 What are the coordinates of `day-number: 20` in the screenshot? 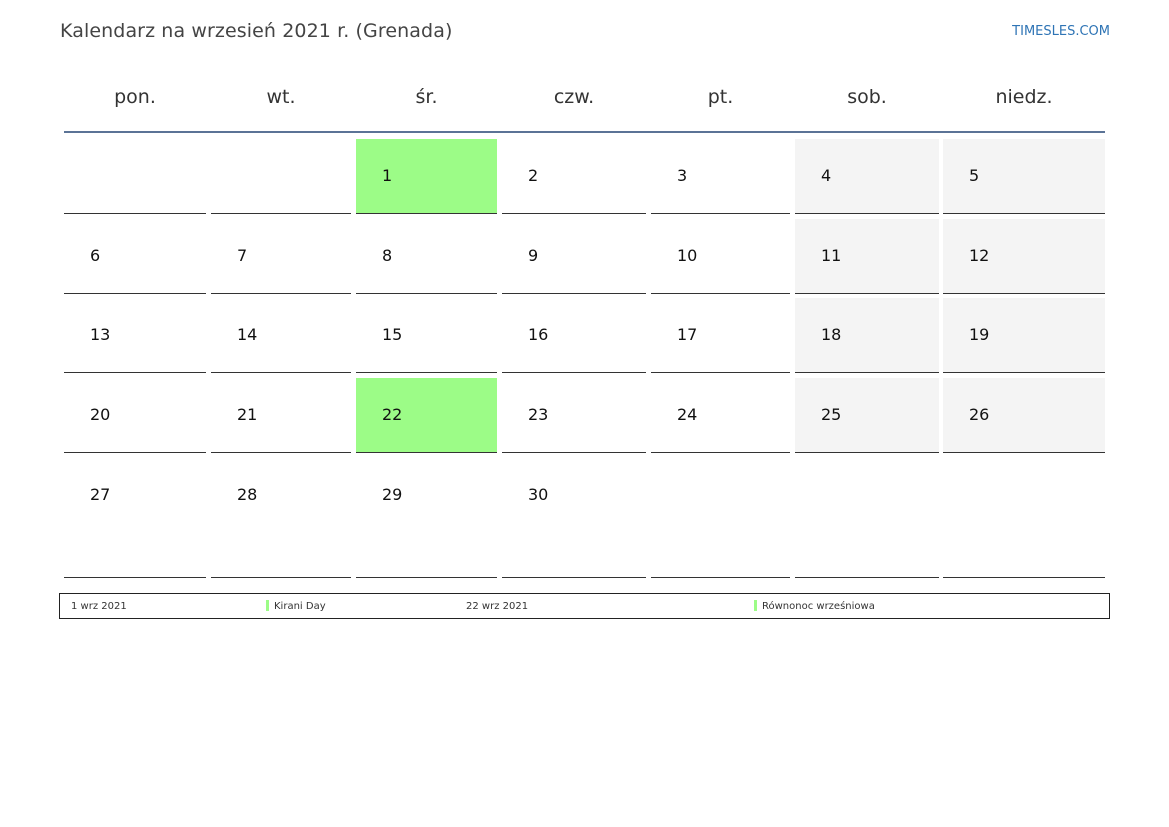 It's located at (100, 414).